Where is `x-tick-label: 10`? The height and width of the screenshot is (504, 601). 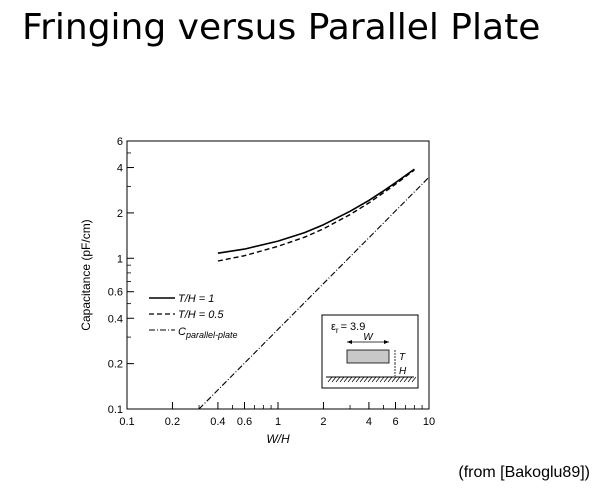
x-tick-label: 10 is located at coordinates (429, 422).